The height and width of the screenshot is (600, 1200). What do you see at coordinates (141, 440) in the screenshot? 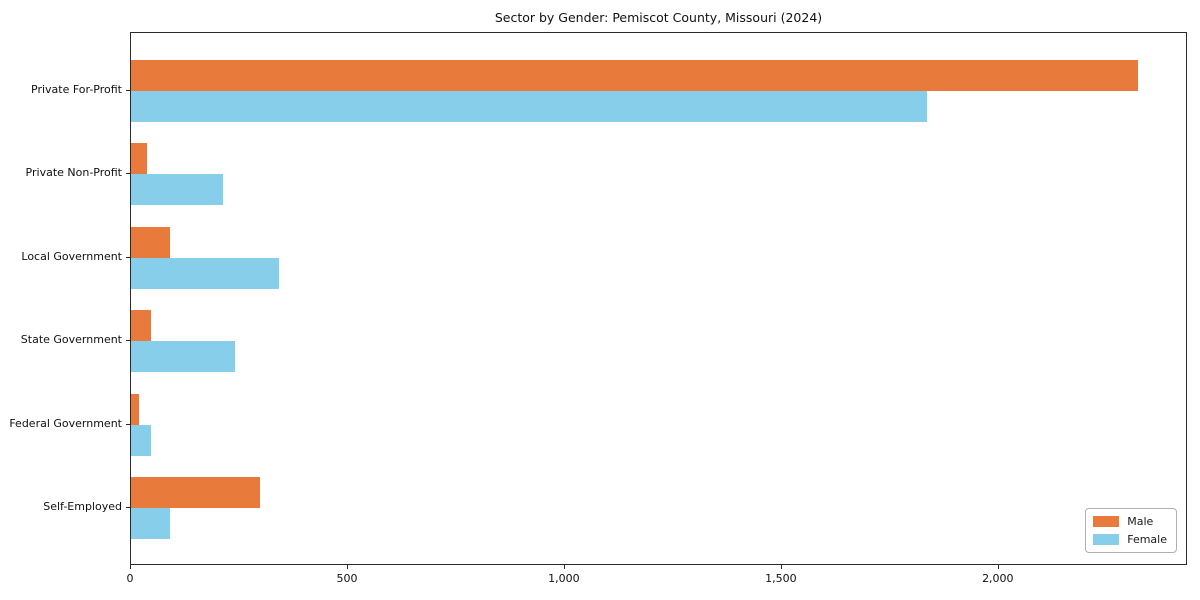
I see `bar-female-federal-government` at bounding box center [141, 440].